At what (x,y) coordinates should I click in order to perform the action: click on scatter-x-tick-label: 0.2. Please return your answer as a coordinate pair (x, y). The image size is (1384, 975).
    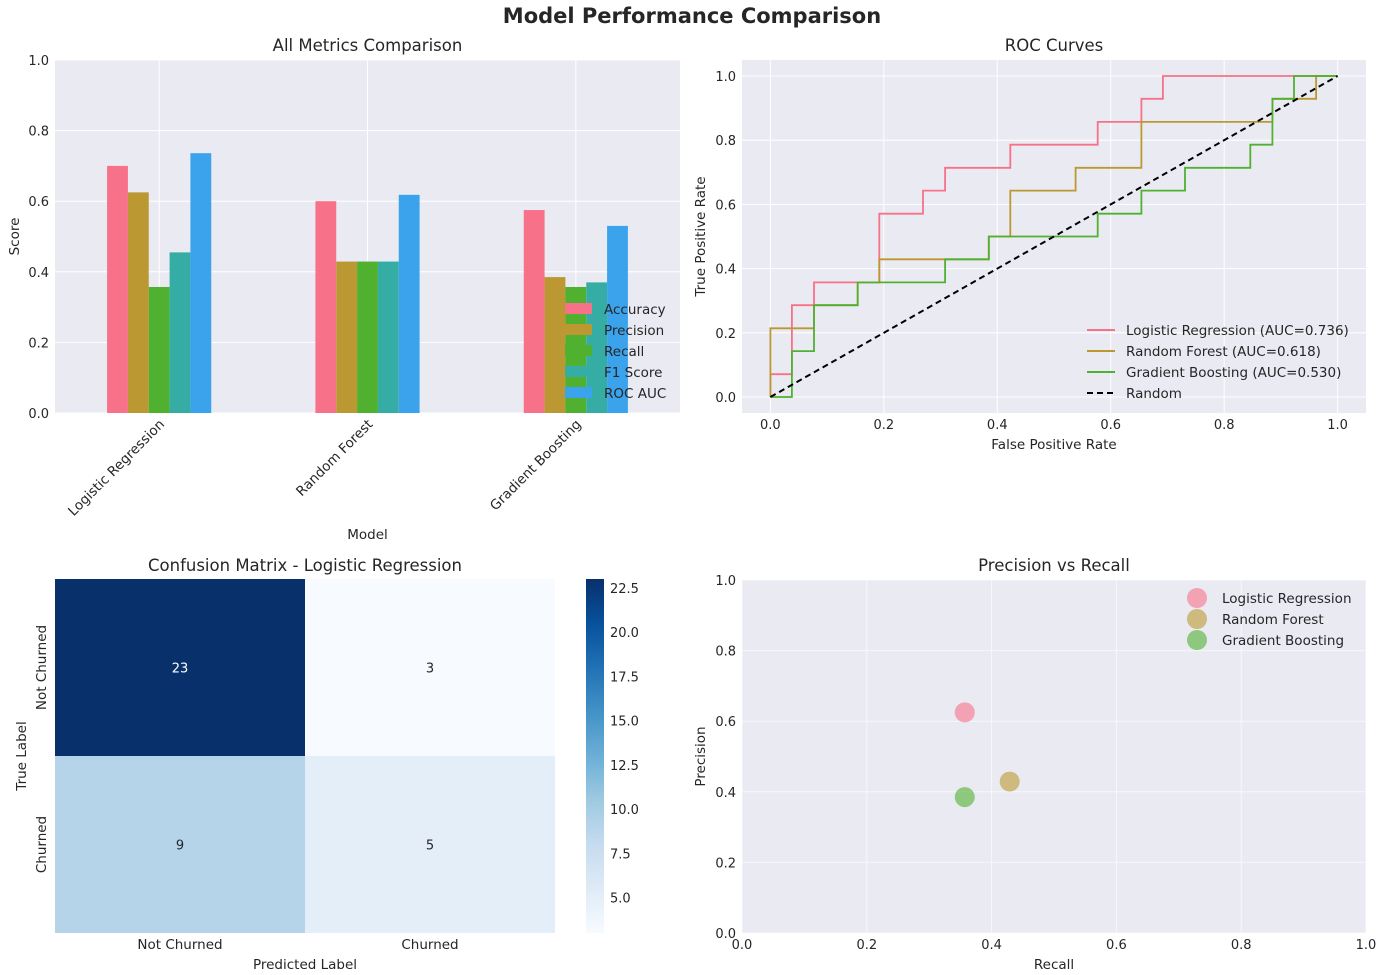
    Looking at the image, I should click on (866, 945).